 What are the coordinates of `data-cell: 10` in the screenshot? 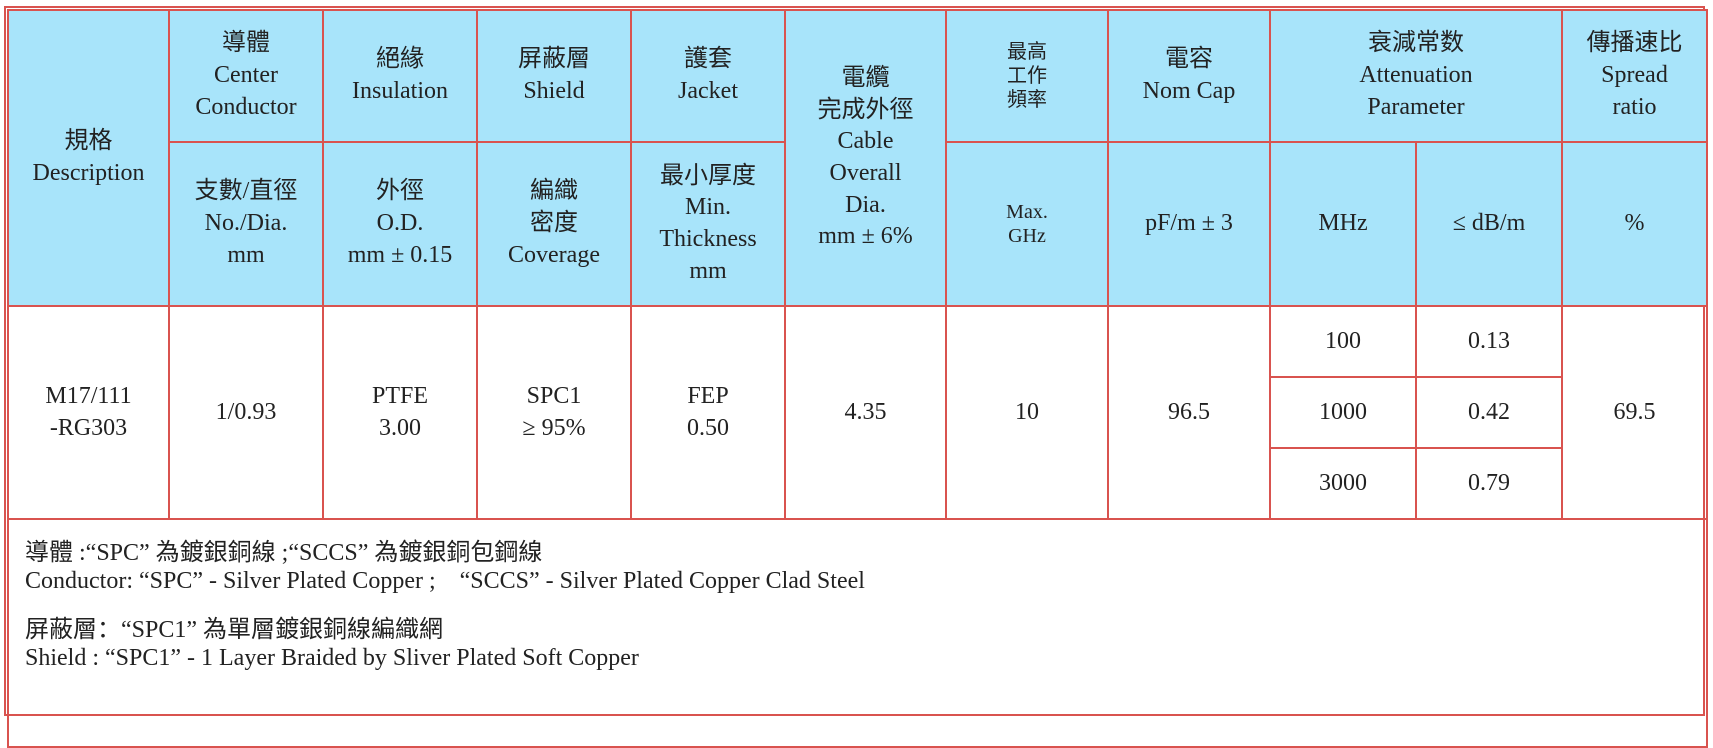 It's located at (1027, 412).